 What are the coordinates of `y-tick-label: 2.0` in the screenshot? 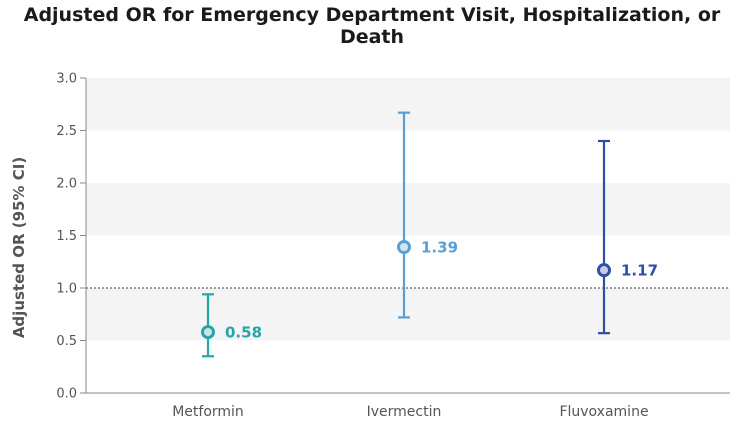 It's located at (66, 184).